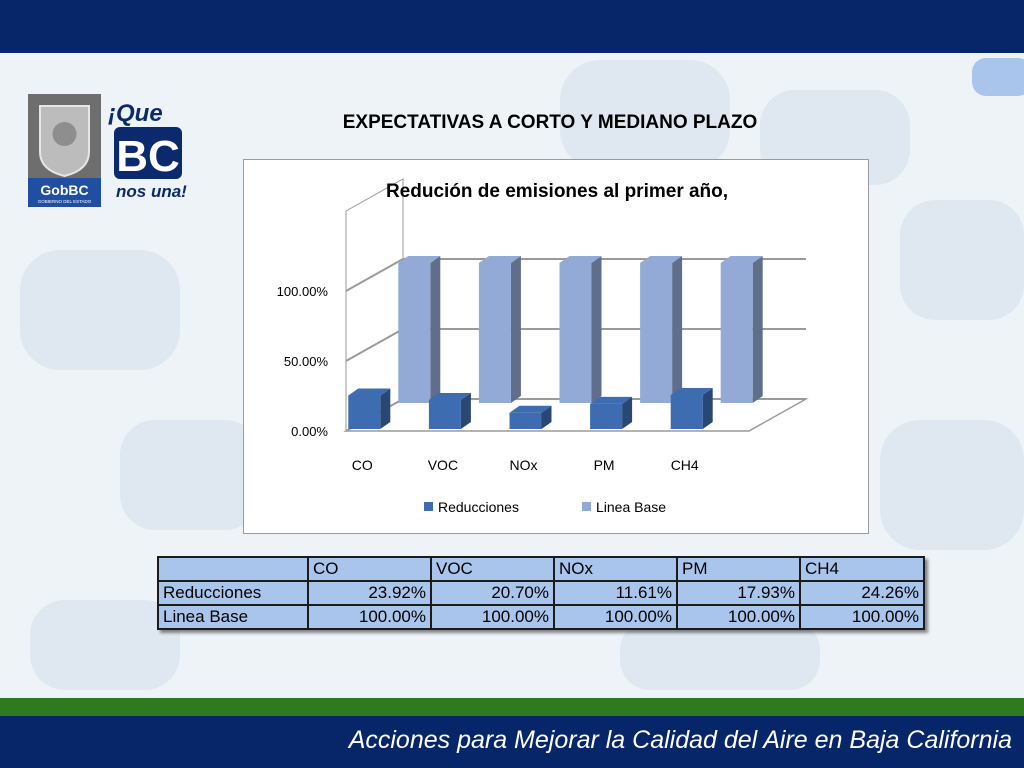 The image size is (1024, 768). I want to click on top-banner, so click(512, 26).